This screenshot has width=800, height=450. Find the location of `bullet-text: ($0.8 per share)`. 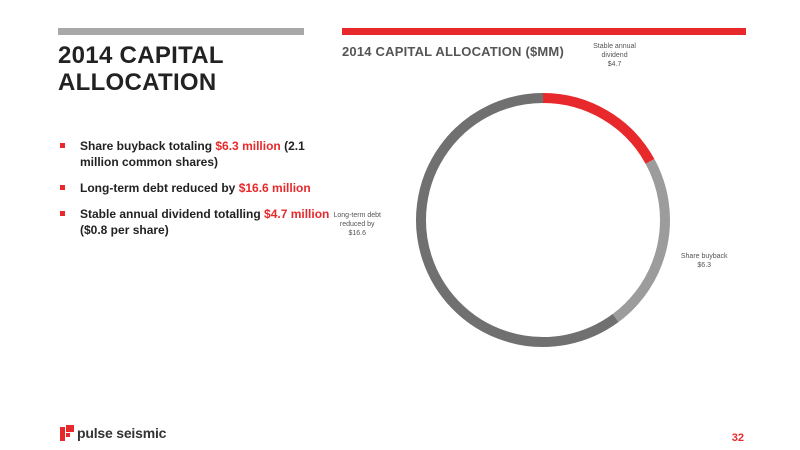

bullet-text: ($0.8 per share) is located at coordinates (124, 230).